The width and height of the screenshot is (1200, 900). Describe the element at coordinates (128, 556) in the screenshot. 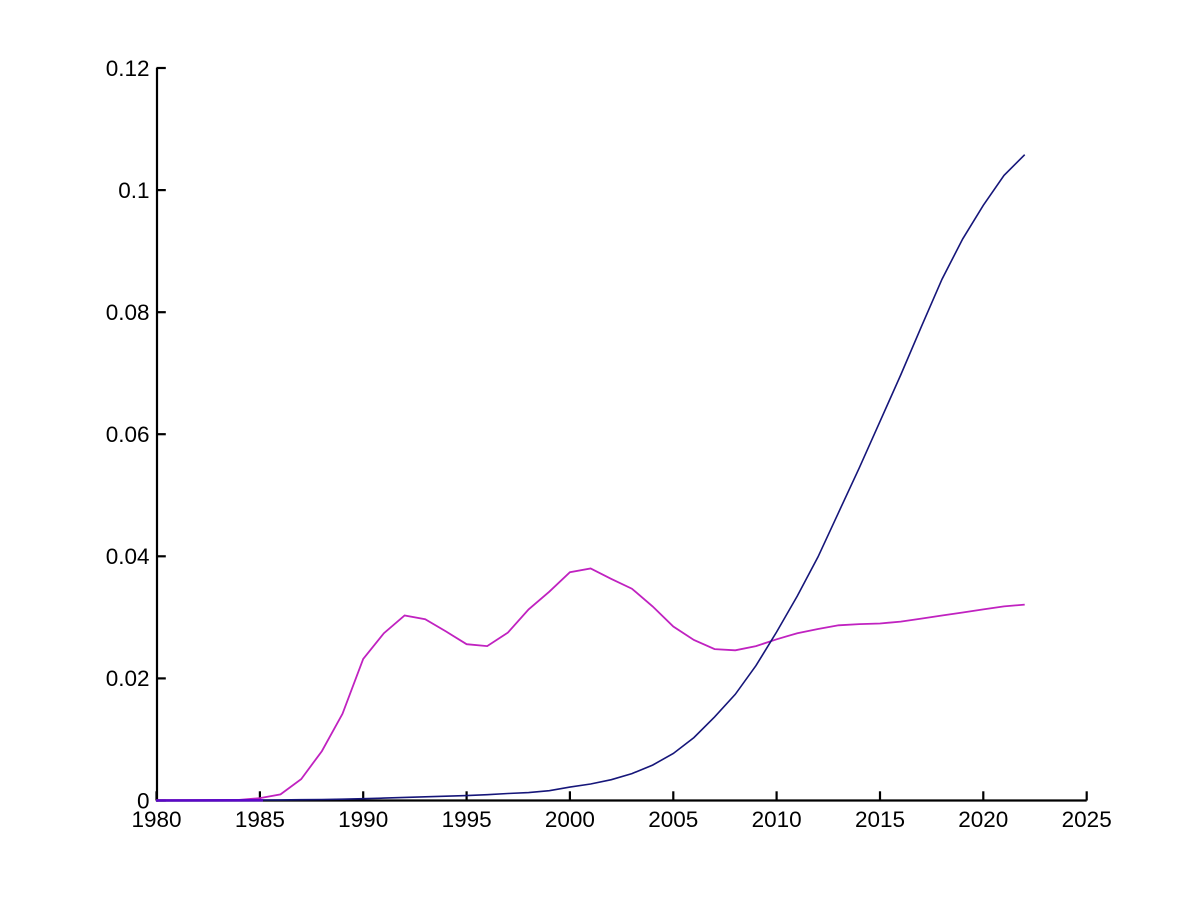

I see `svg-text: 0.04` at that location.